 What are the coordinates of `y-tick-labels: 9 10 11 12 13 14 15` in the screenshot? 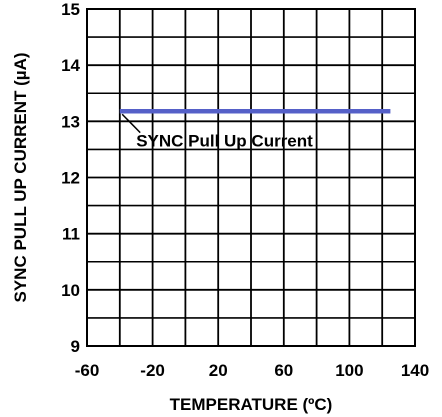 It's located at (70, 178).